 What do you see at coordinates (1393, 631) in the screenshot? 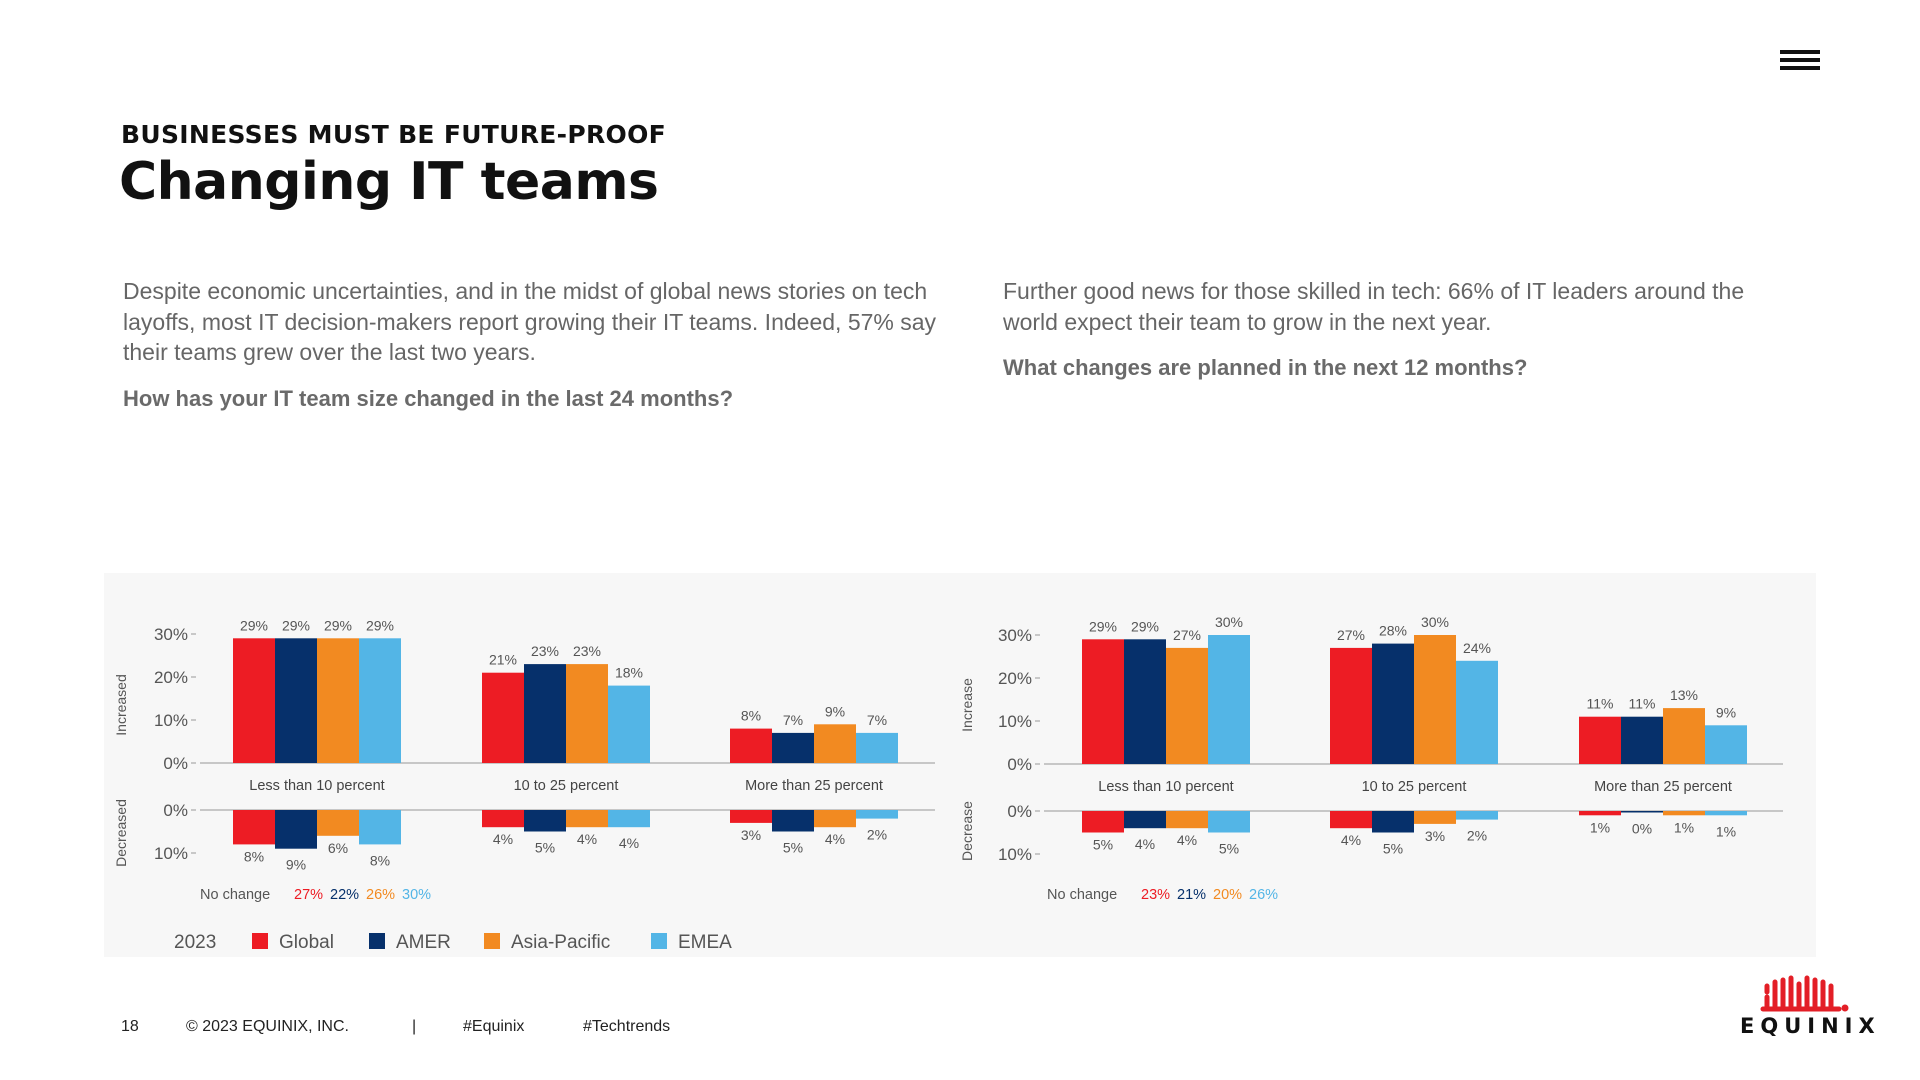
I see `data-label-increase: 28%` at bounding box center [1393, 631].